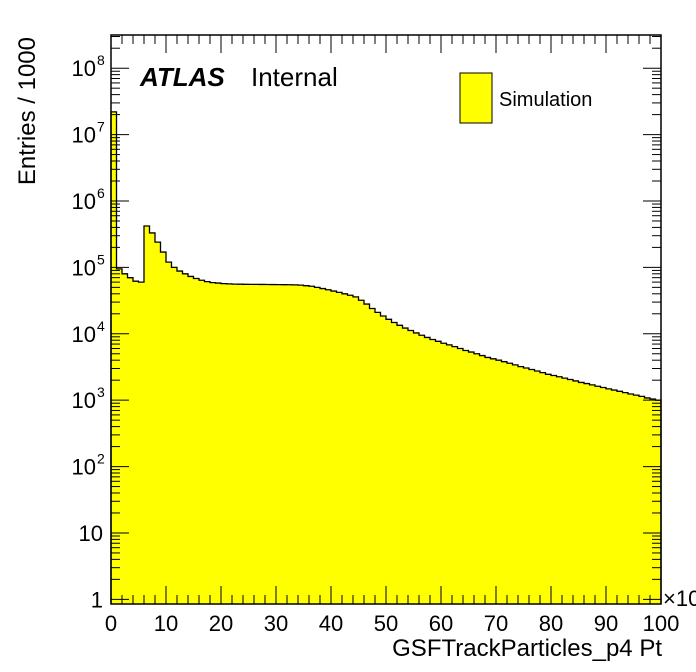 This screenshot has height=672, width=696. Describe the element at coordinates (101, 60) in the screenshot. I see `y-tick-exponent: 8` at that location.